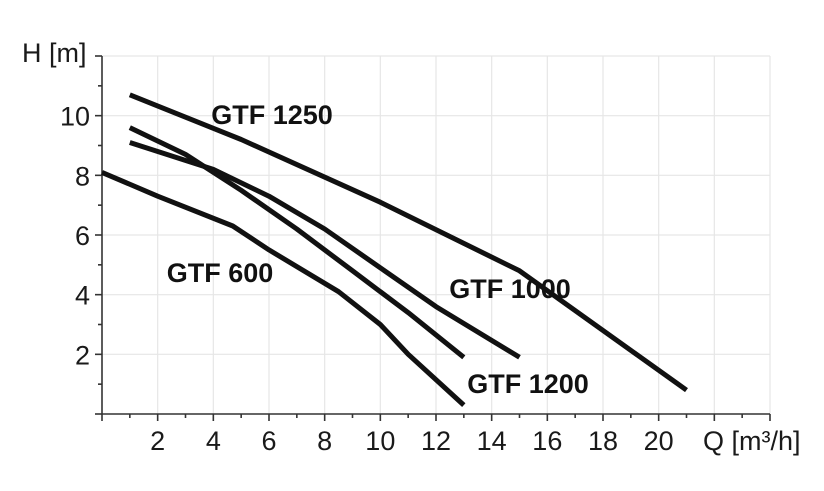  What do you see at coordinates (268, 441) in the screenshot?
I see `x-tick-label: 6` at bounding box center [268, 441].